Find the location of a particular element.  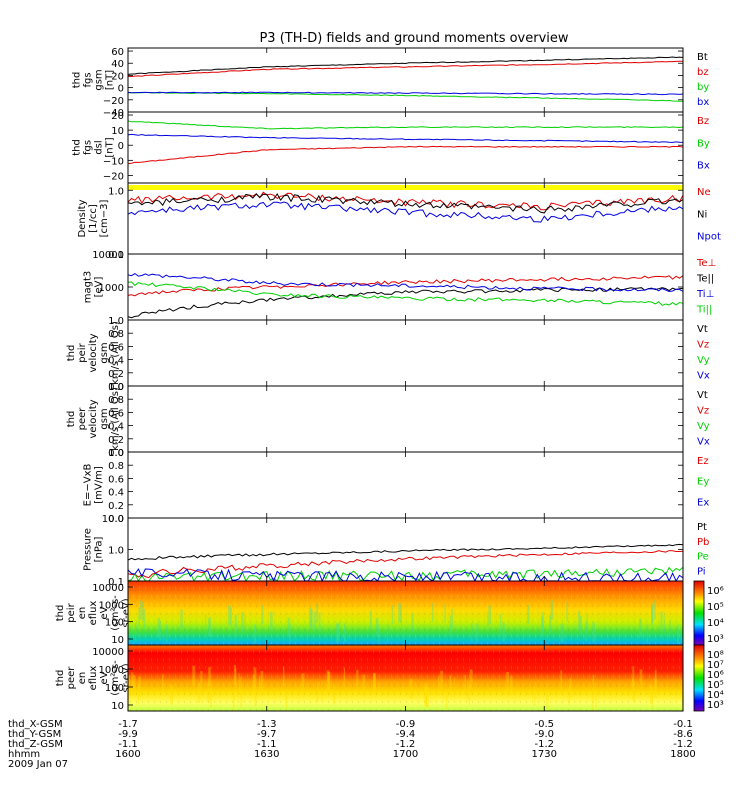

legend-Ti||: Ti|| is located at coordinates (704, 310).